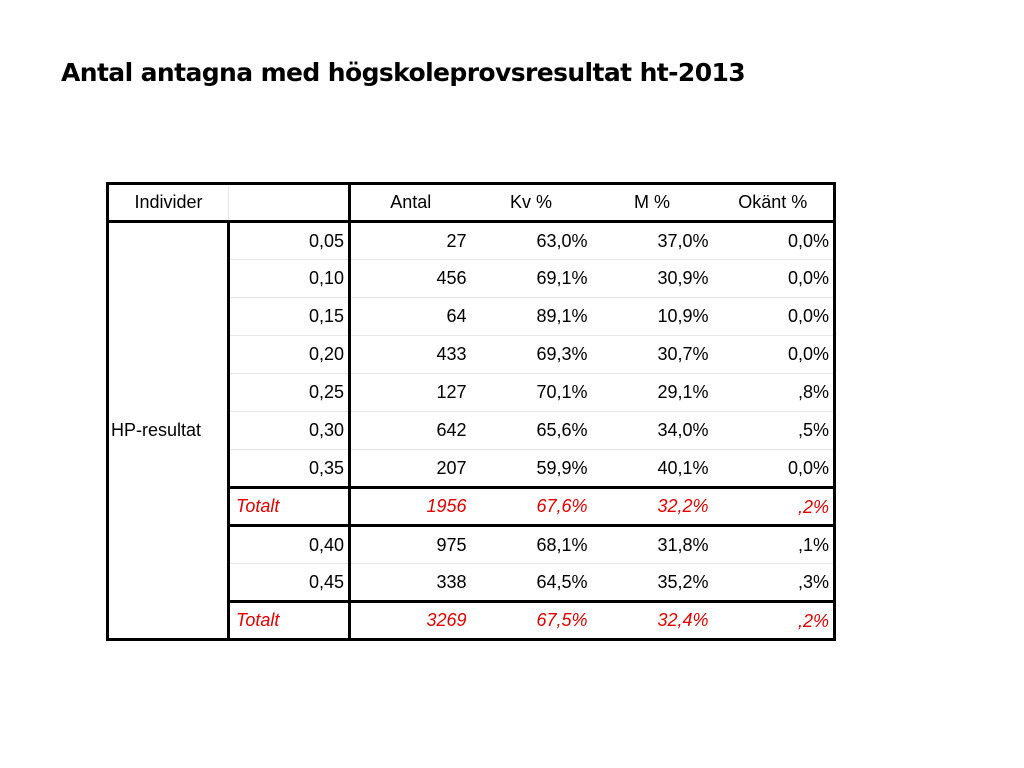  What do you see at coordinates (652, 583) in the screenshot?
I see `m-cell: 35,2%` at bounding box center [652, 583].